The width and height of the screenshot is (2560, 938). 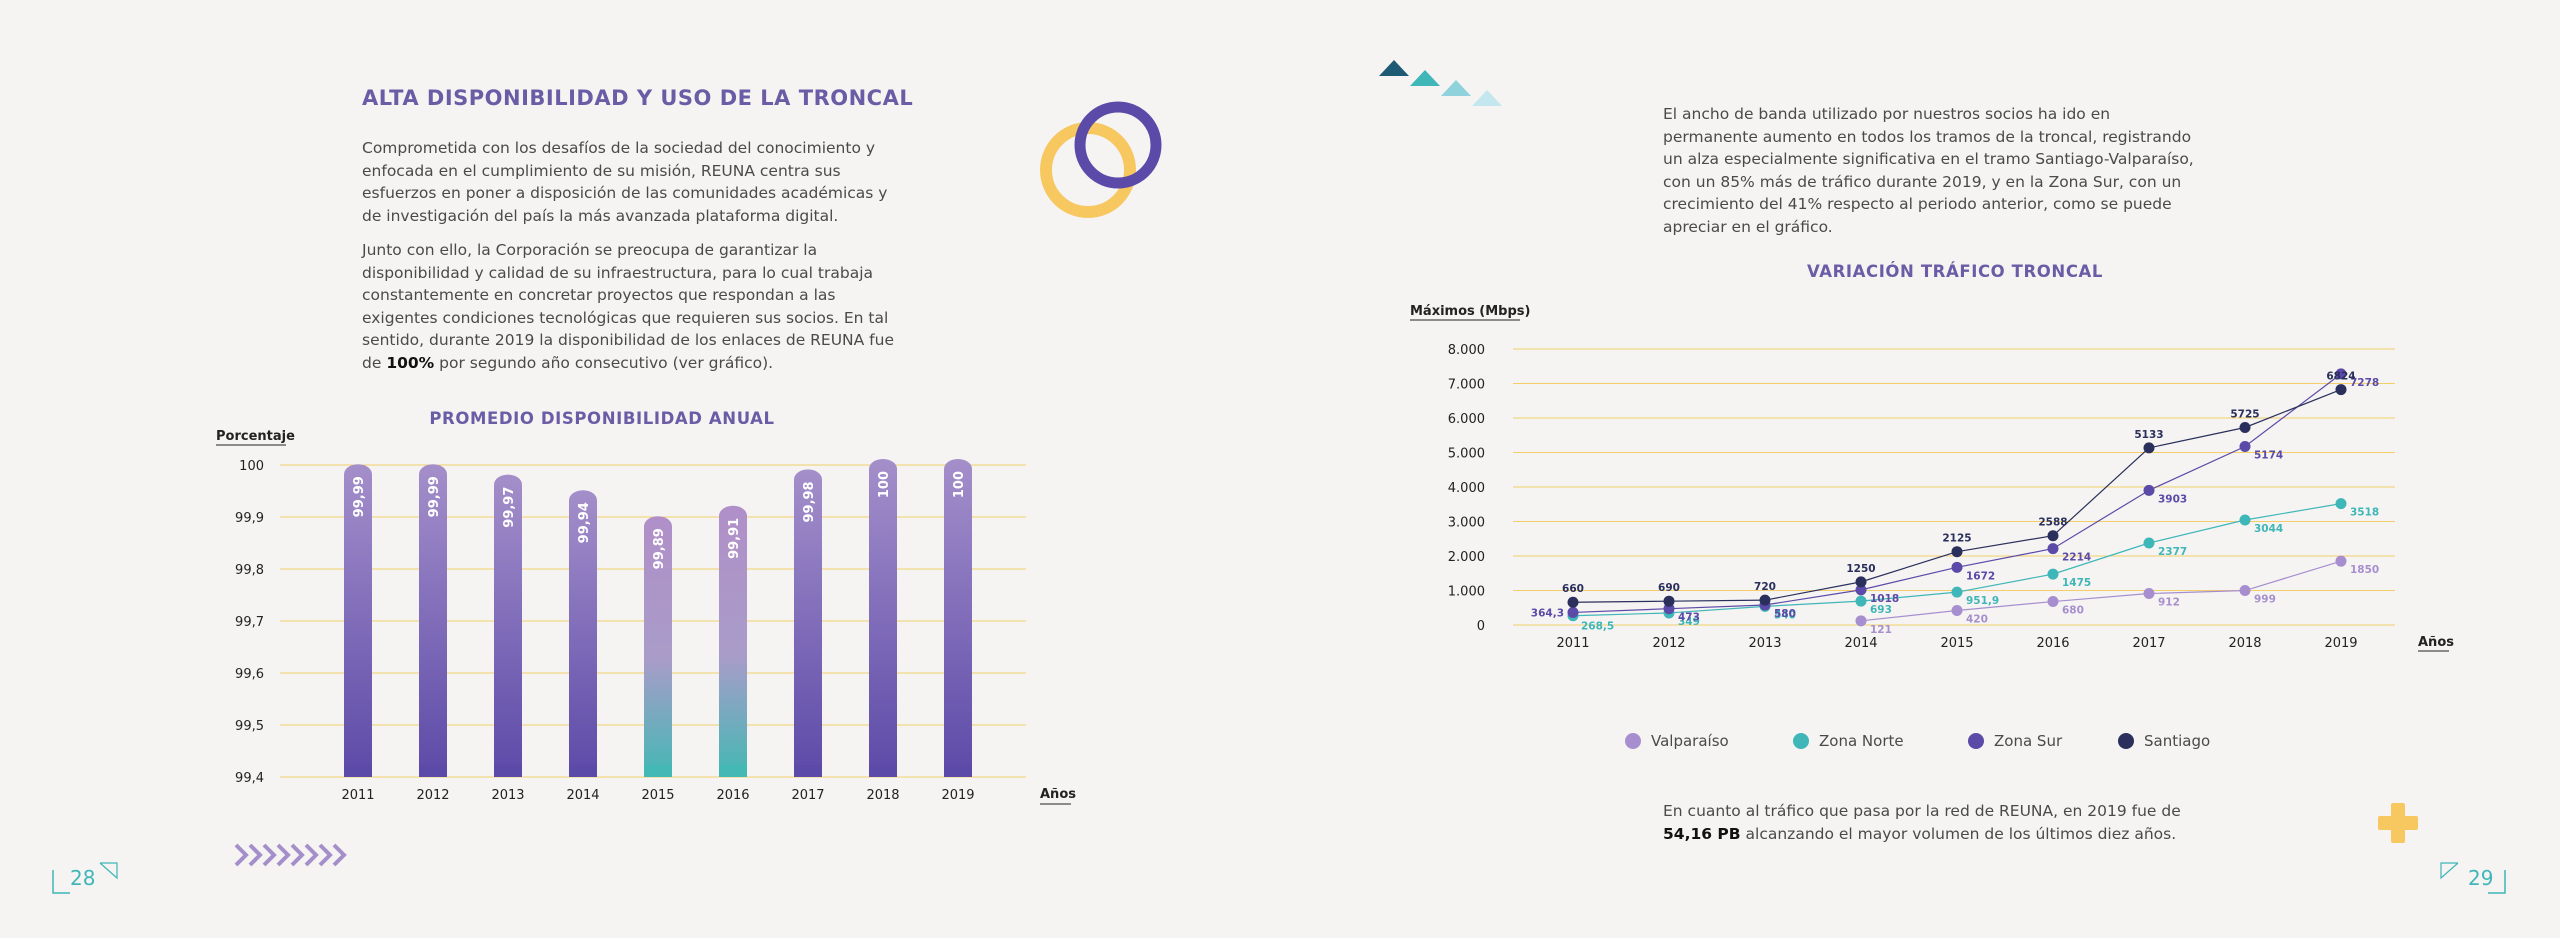 I want to click on series-value-label: 6824, so click(x=2340, y=377).